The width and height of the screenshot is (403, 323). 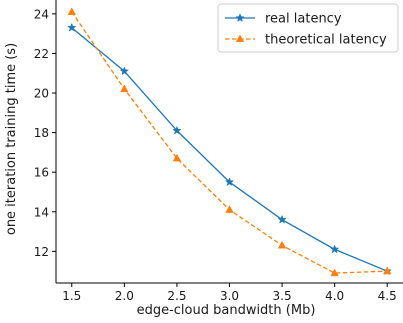 I want to click on legend: real latency theoretical latency, so click(x=308, y=28).